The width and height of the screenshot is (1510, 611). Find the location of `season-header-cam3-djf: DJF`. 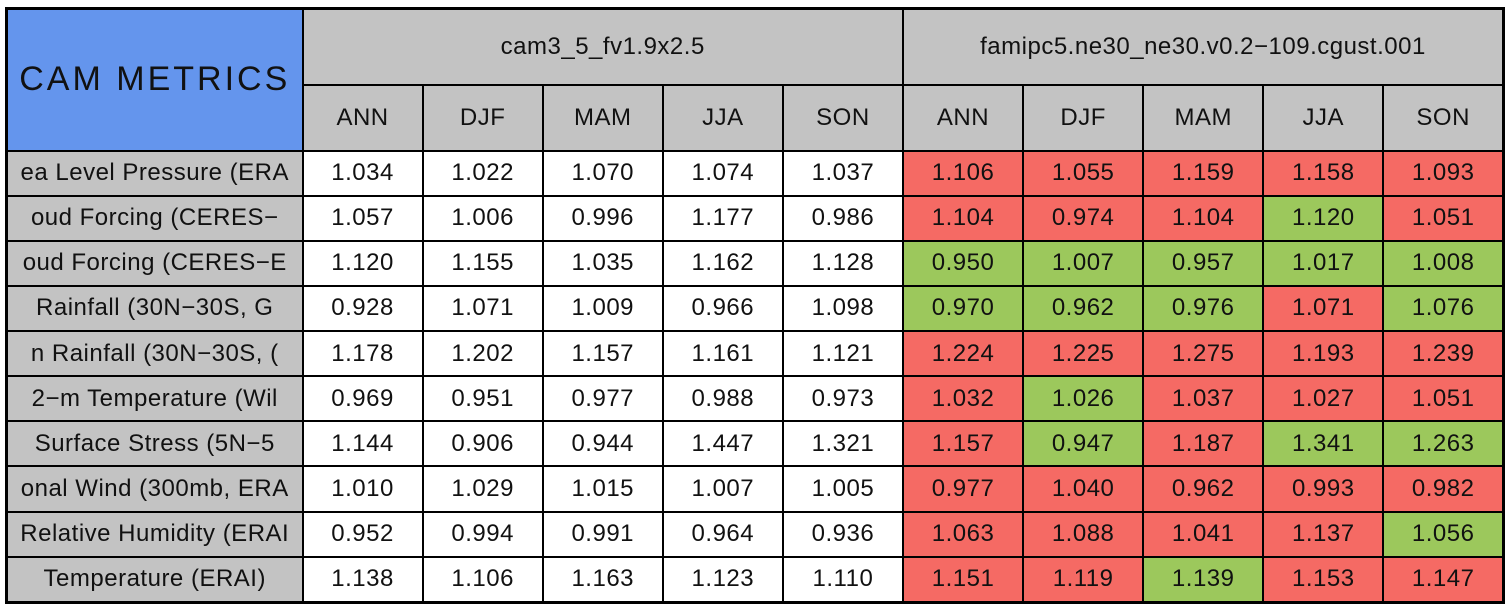

season-header-cam3-djf: DJF is located at coordinates (482, 117).